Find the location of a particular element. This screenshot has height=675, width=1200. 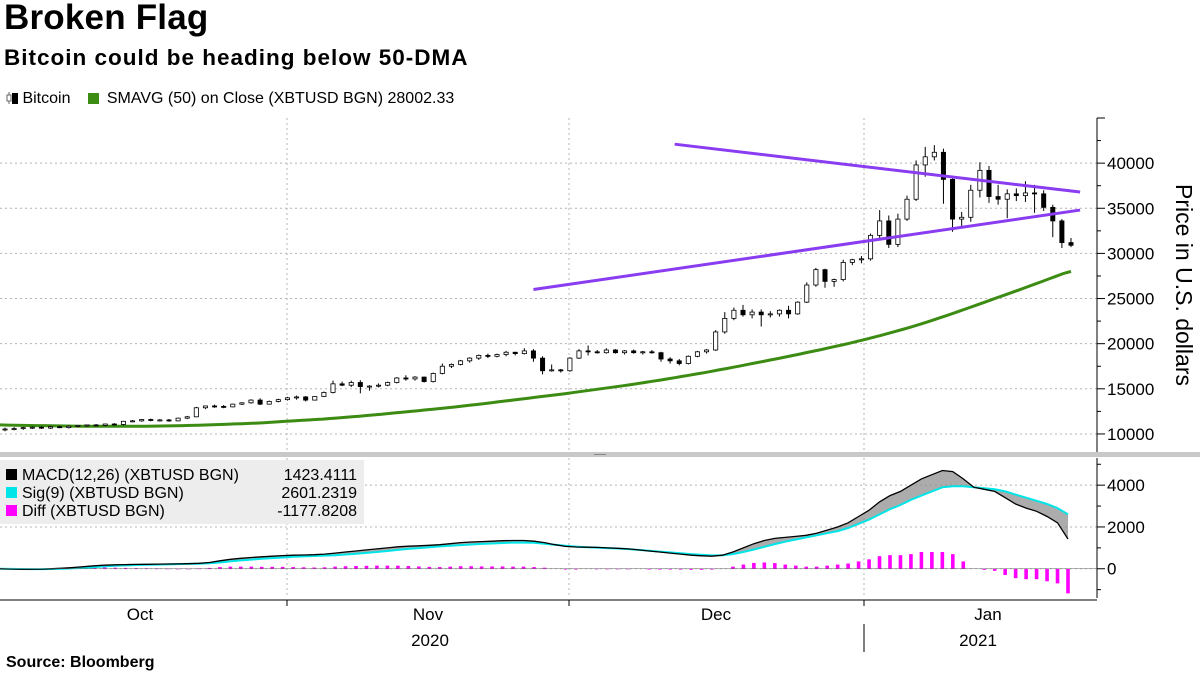

price-tick-label: 30000 is located at coordinates (1130, 253).